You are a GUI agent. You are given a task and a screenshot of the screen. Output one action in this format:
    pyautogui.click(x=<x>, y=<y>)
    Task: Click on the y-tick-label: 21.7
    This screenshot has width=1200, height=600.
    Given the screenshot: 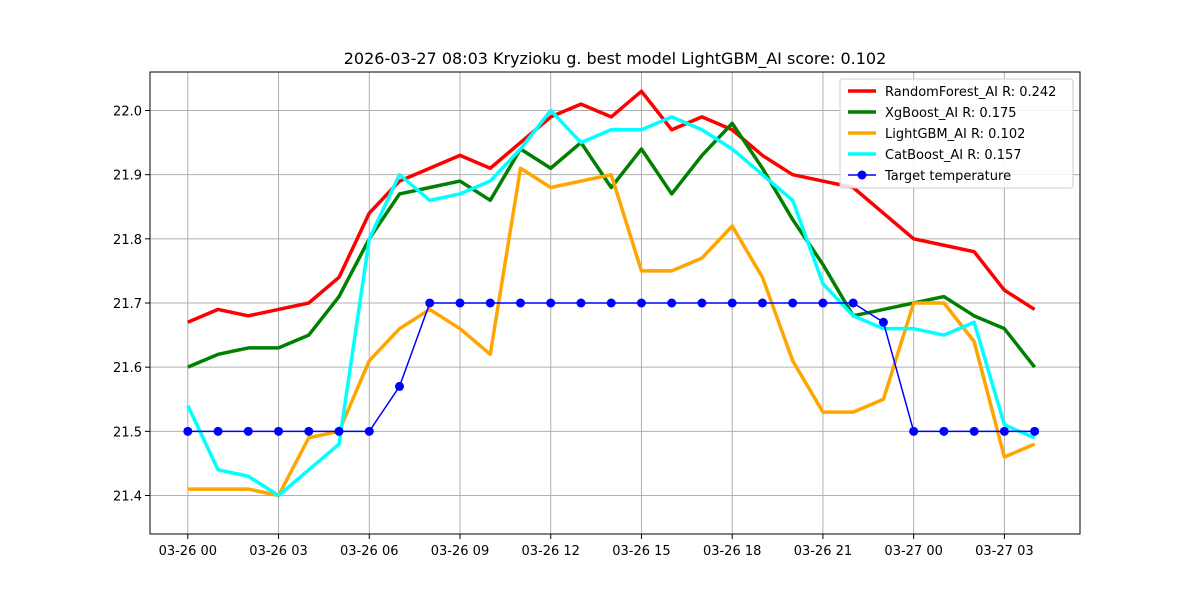 What is the action you would take?
    pyautogui.click(x=127, y=304)
    